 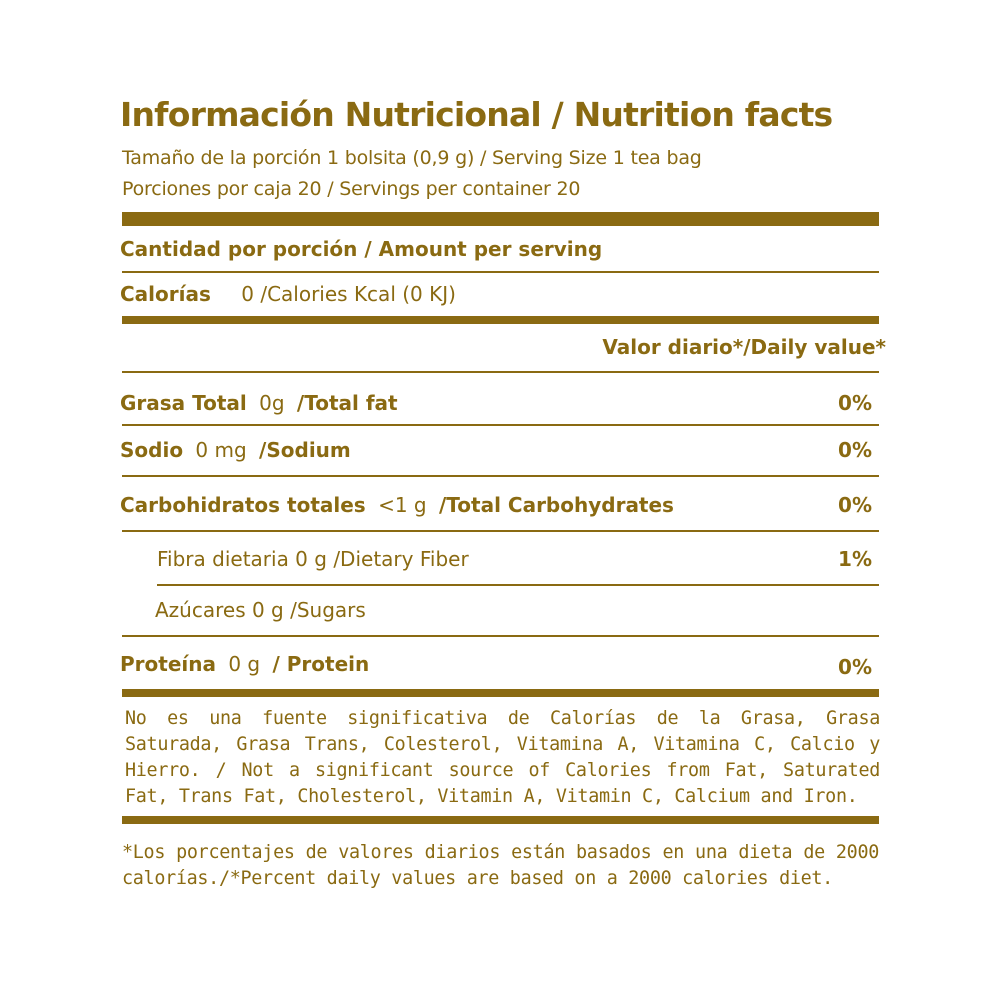 I want to click on nutrient-label: Azúcares 0 g /Sugars, so click(x=260, y=610).